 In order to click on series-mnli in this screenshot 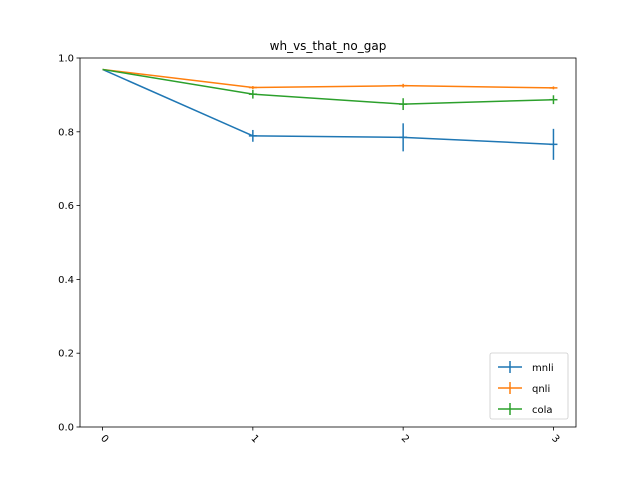, I will do `click(330, 114)`.